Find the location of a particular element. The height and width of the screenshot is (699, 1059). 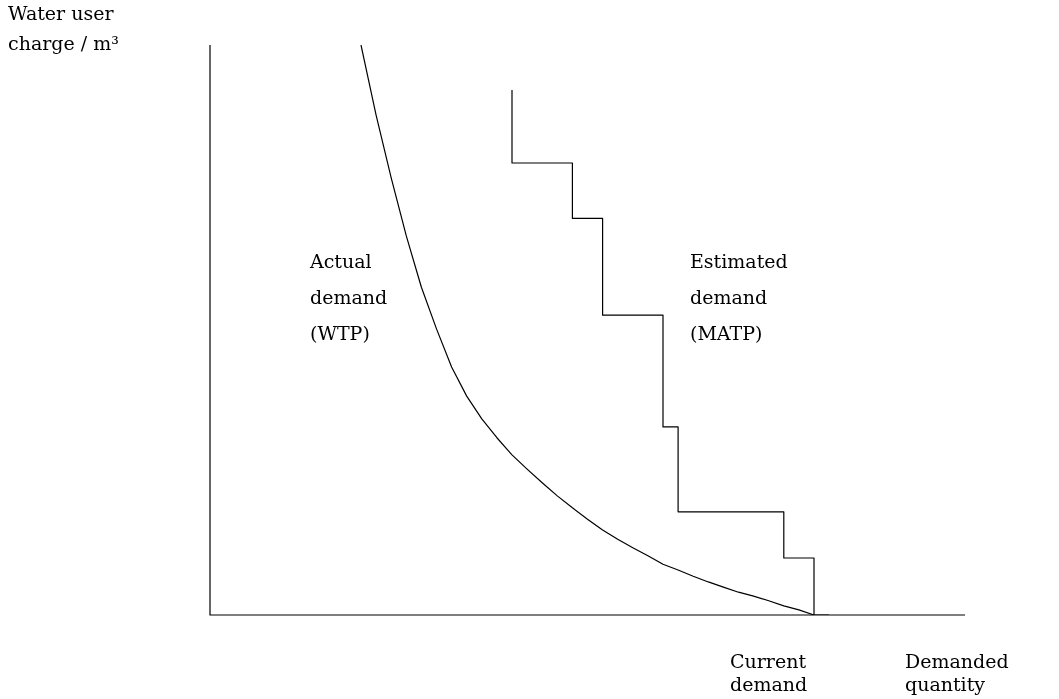

series-label: Actual demand (WTP) is located at coordinates (348, 297).